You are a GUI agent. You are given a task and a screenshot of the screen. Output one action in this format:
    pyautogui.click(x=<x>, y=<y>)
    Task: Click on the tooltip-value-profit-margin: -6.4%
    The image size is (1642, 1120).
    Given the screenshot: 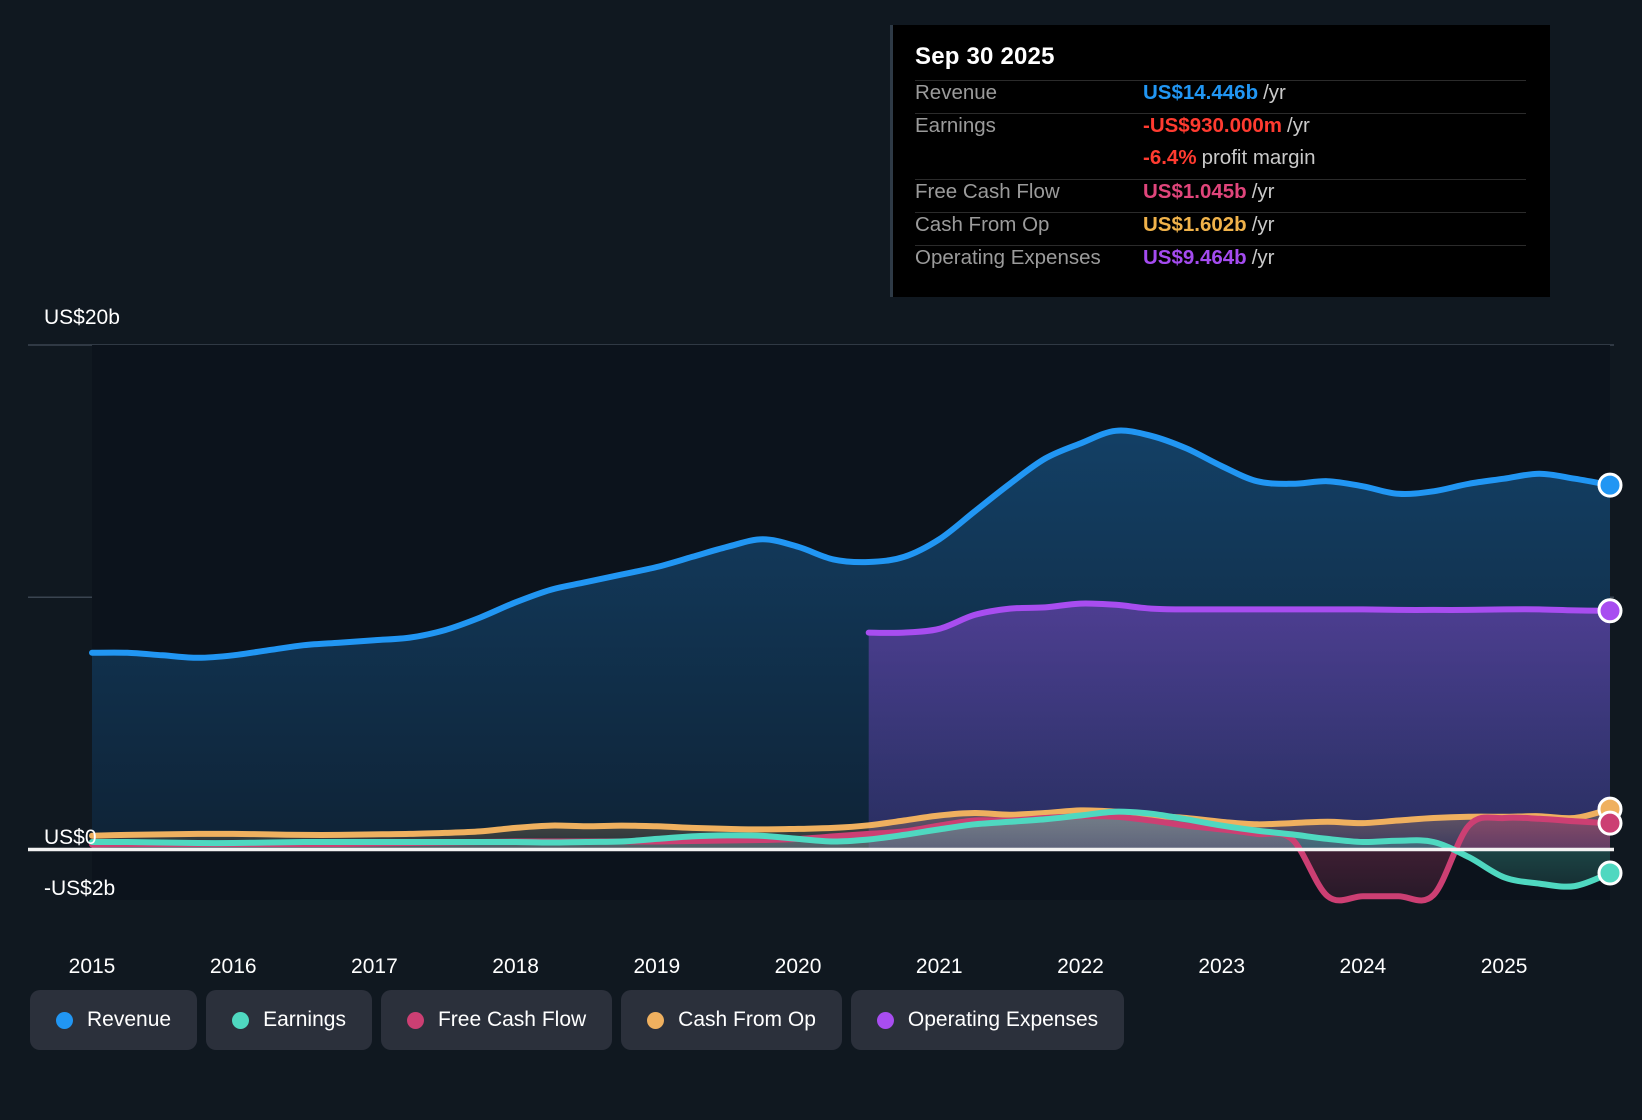 What is the action you would take?
    pyautogui.click(x=1170, y=157)
    